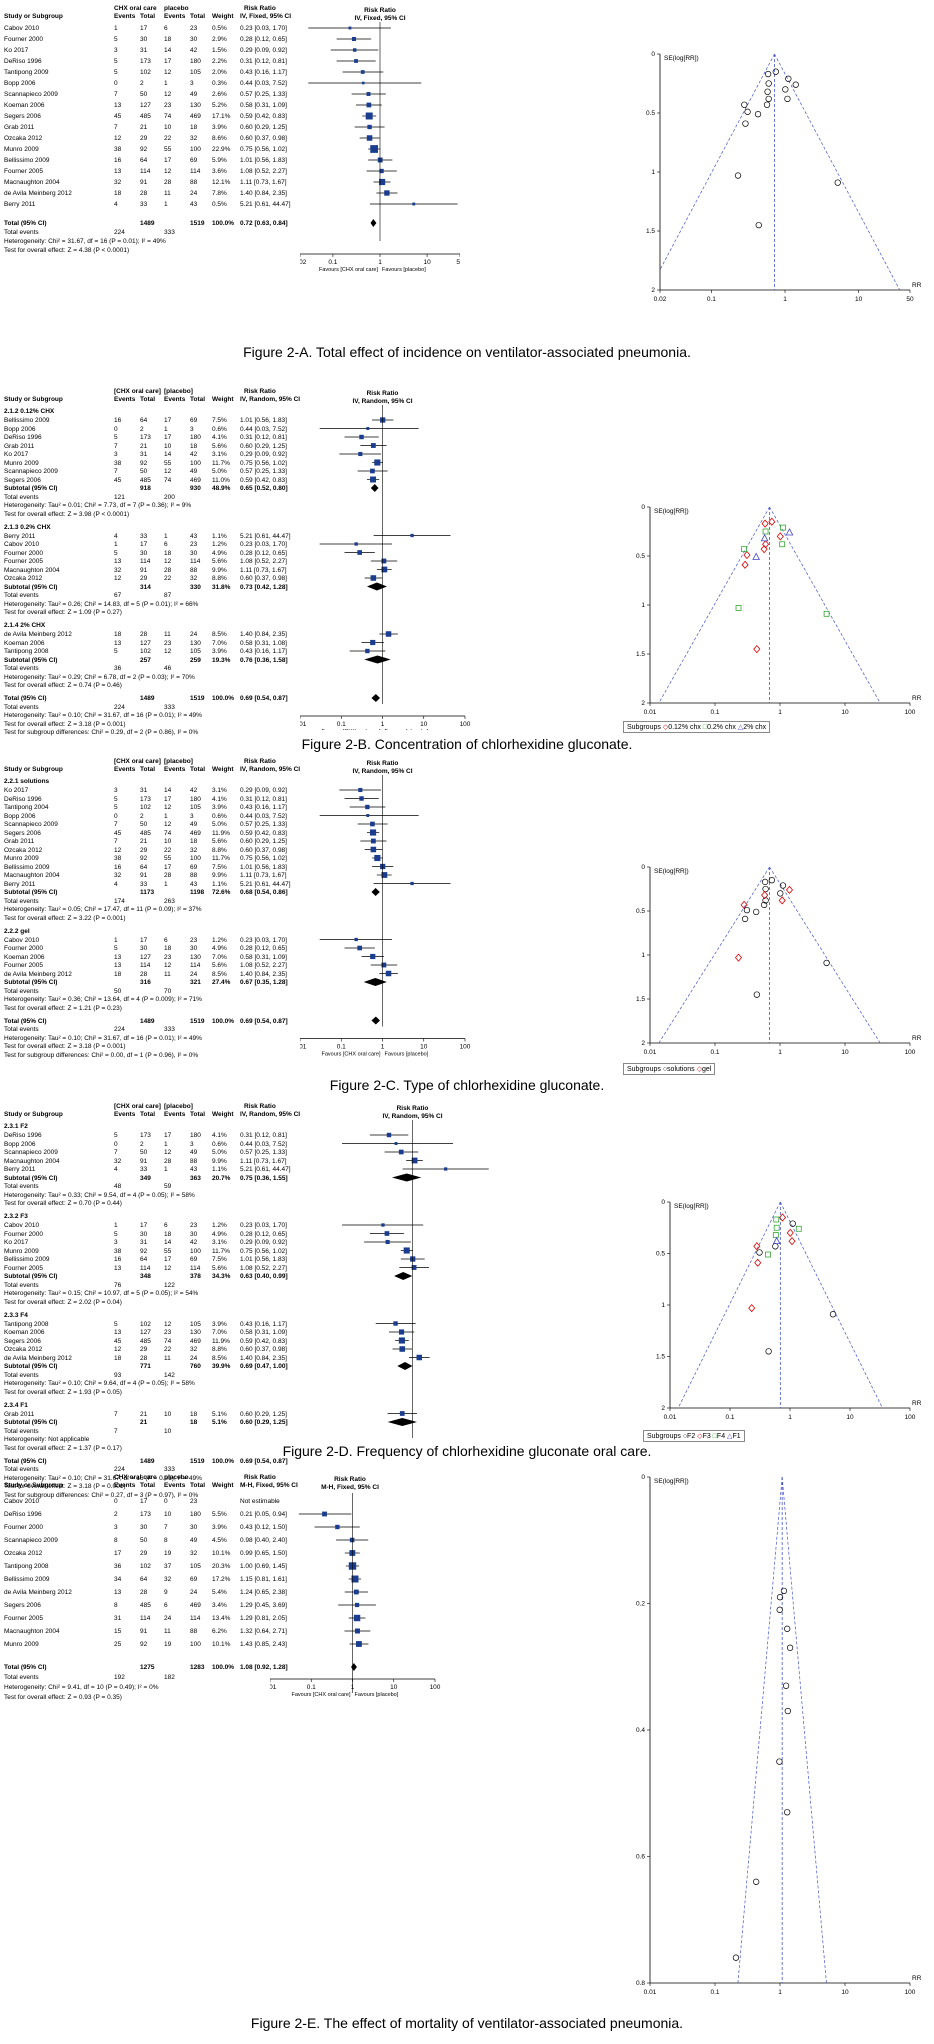 This screenshot has height=2044, width=934. Describe the element at coordinates (341, 1047) in the screenshot. I see `forest-tick-label: 0.1` at that location.